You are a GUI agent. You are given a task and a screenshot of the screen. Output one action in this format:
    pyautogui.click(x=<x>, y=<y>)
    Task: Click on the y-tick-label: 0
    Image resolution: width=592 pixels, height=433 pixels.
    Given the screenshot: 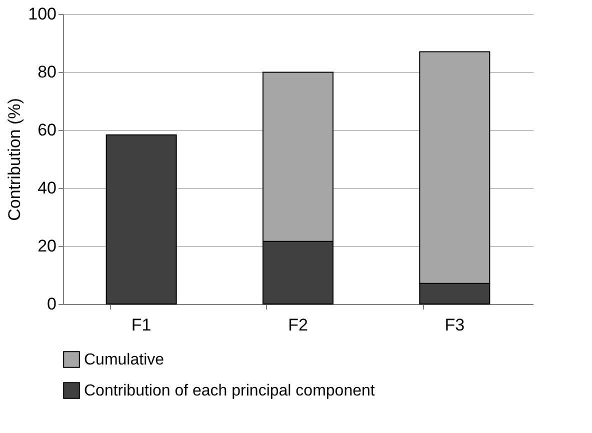 What is the action you would take?
    pyautogui.click(x=51, y=304)
    